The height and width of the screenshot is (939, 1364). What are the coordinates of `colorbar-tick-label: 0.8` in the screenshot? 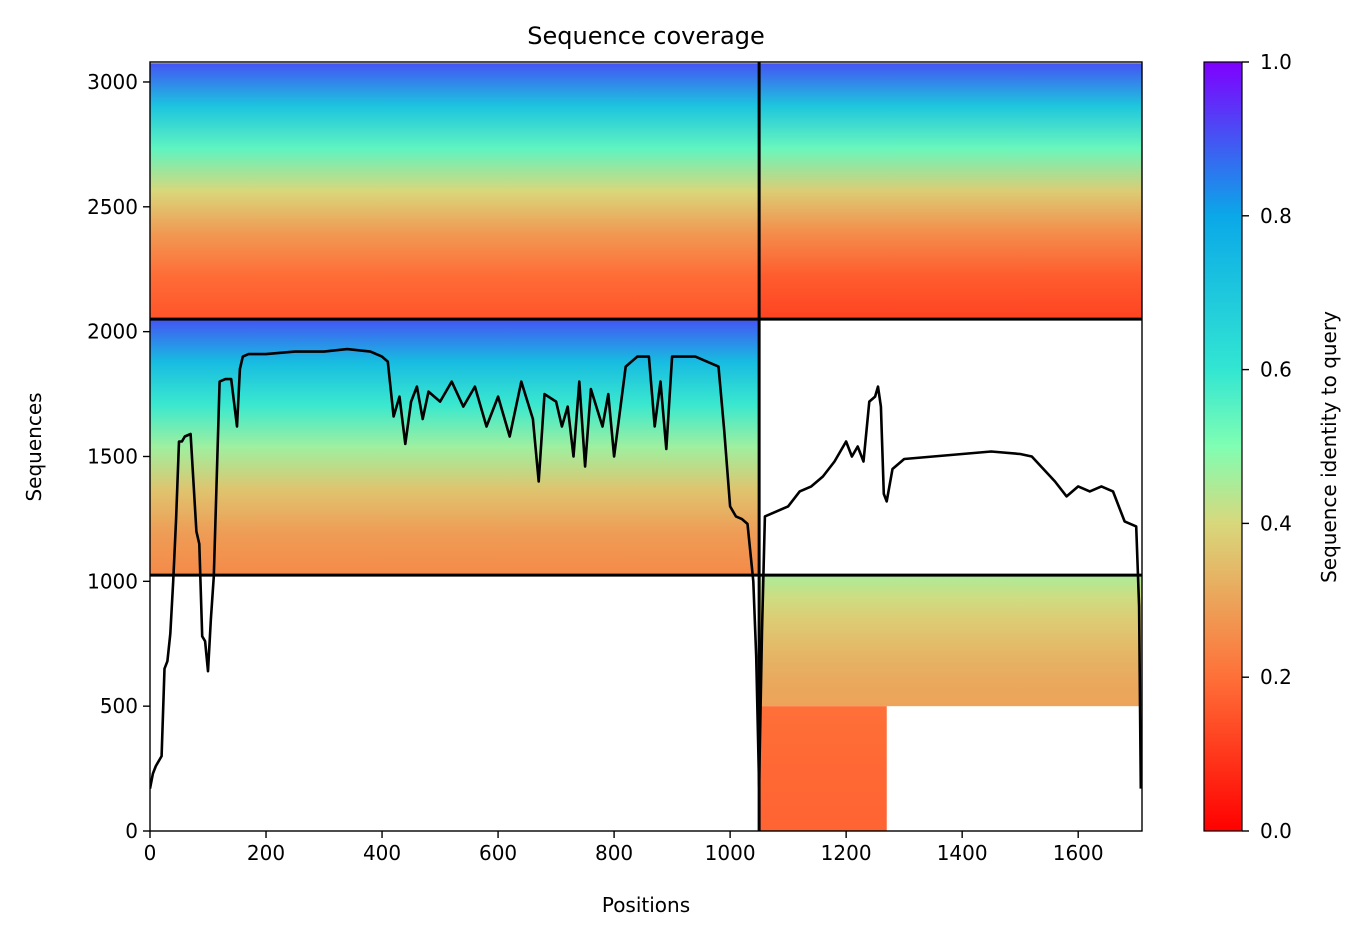 It's located at (1276, 216).